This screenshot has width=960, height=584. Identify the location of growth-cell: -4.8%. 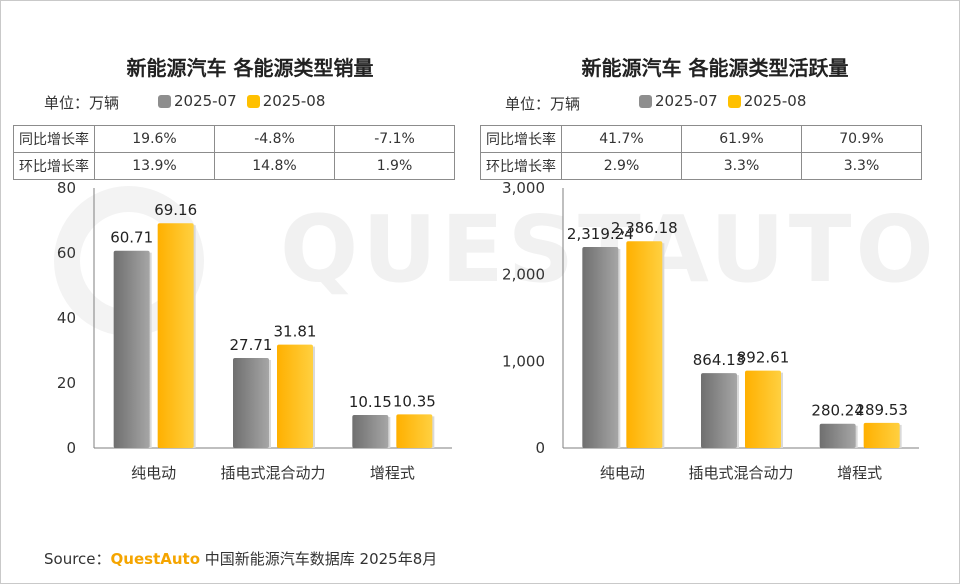
(274, 139).